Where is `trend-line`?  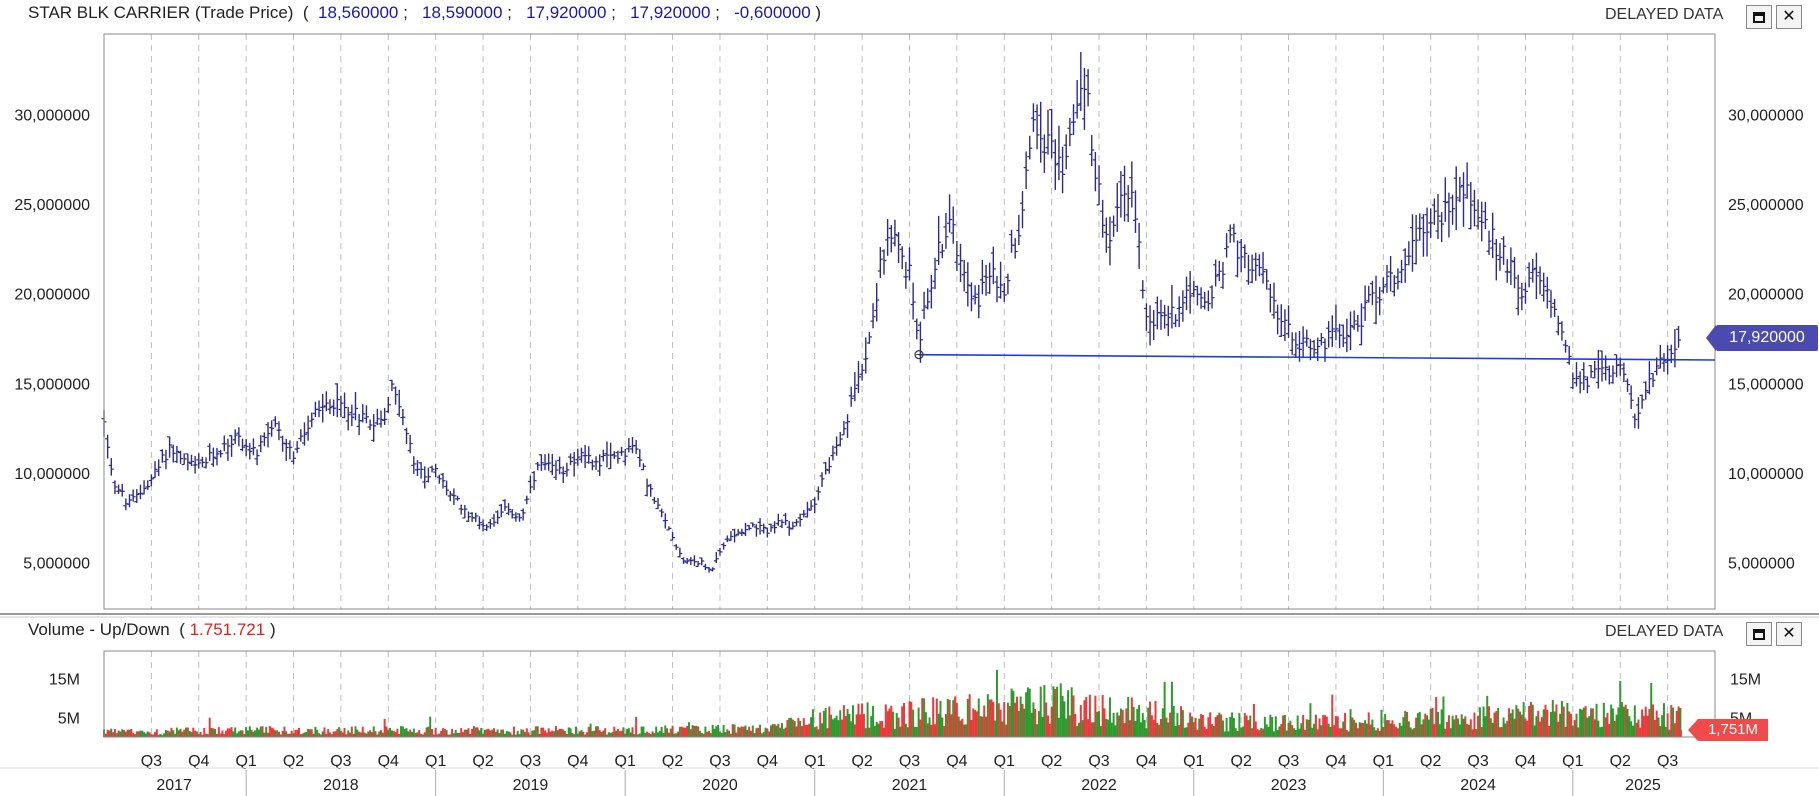 trend-line is located at coordinates (1317, 357).